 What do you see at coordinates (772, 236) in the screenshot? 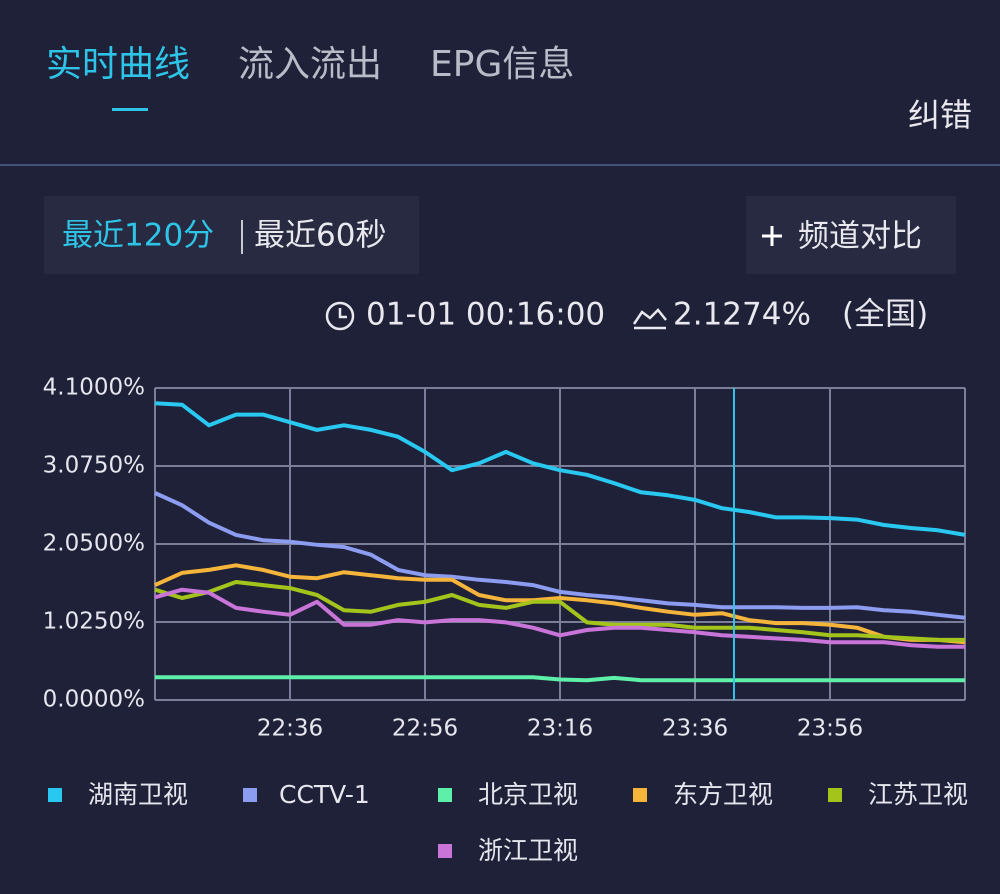
I see `plus-icon` at bounding box center [772, 236].